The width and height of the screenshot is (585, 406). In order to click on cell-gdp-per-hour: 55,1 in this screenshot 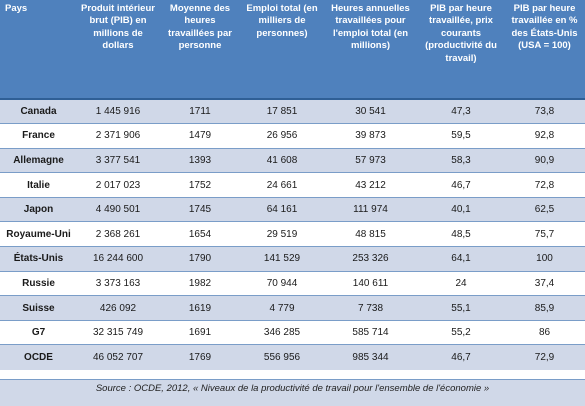, I will do `click(461, 308)`.